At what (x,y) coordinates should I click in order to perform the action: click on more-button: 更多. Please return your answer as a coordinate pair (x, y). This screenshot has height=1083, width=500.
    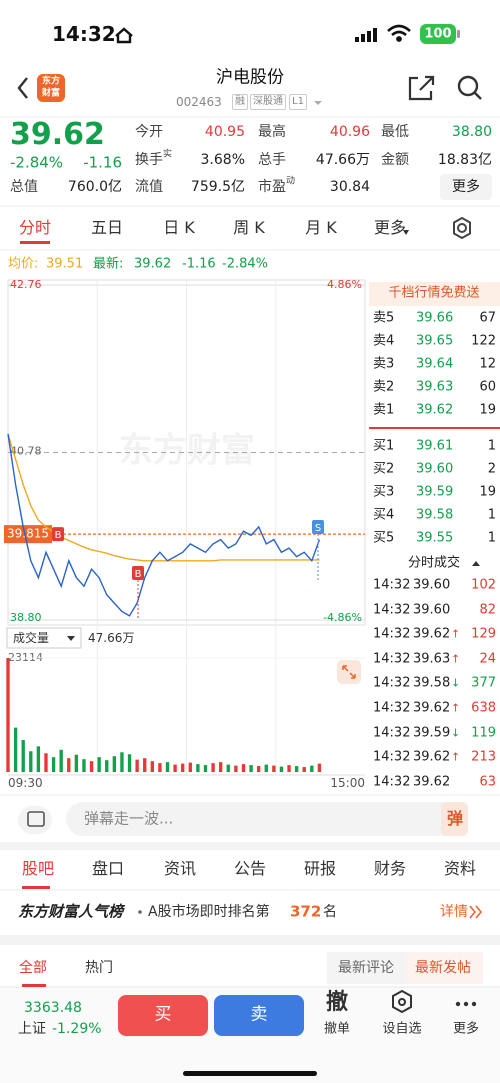
    Looking at the image, I should click on (466, 187).